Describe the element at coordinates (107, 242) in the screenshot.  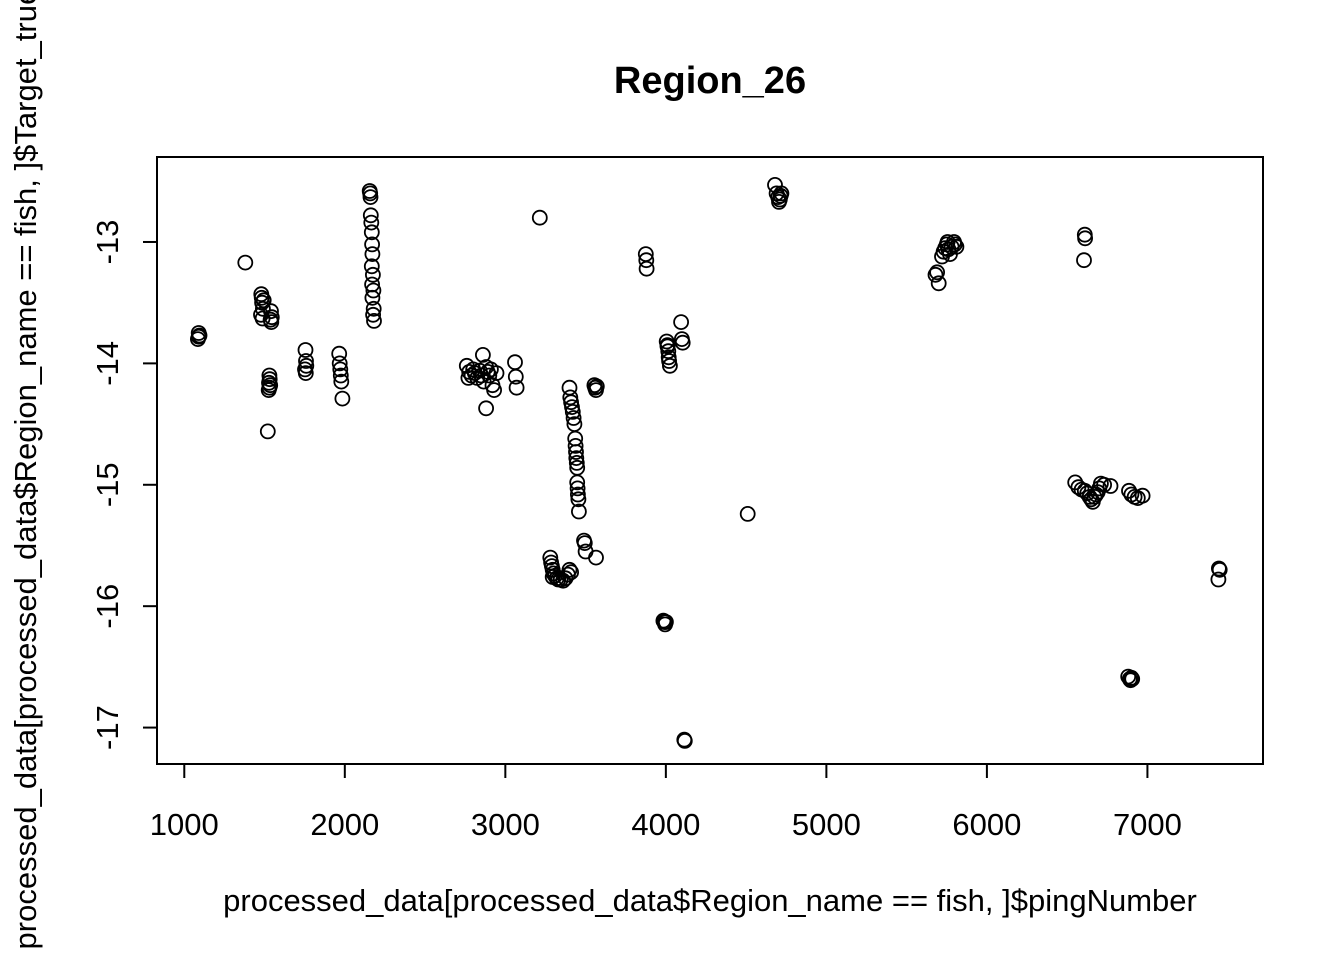
I see `y-tick-label: -13` at that location.